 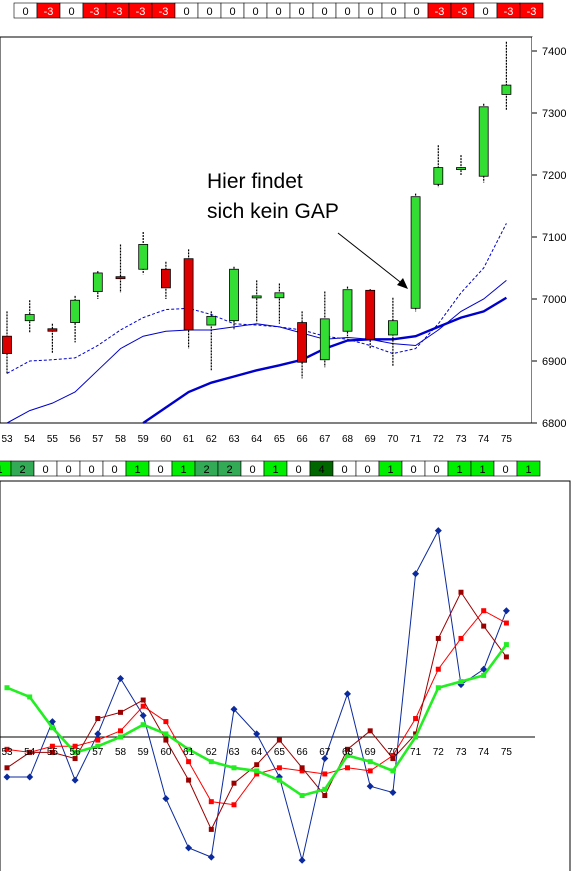 I want to click on price-tick-label: 7100, so click(x=554, y=238).